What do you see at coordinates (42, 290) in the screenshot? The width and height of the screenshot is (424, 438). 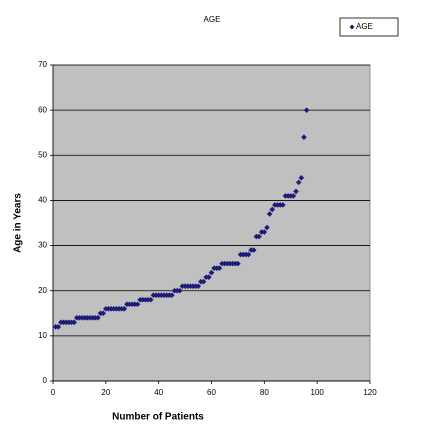 I see `y-tick-label: 20` at bounding box center [42, 290].